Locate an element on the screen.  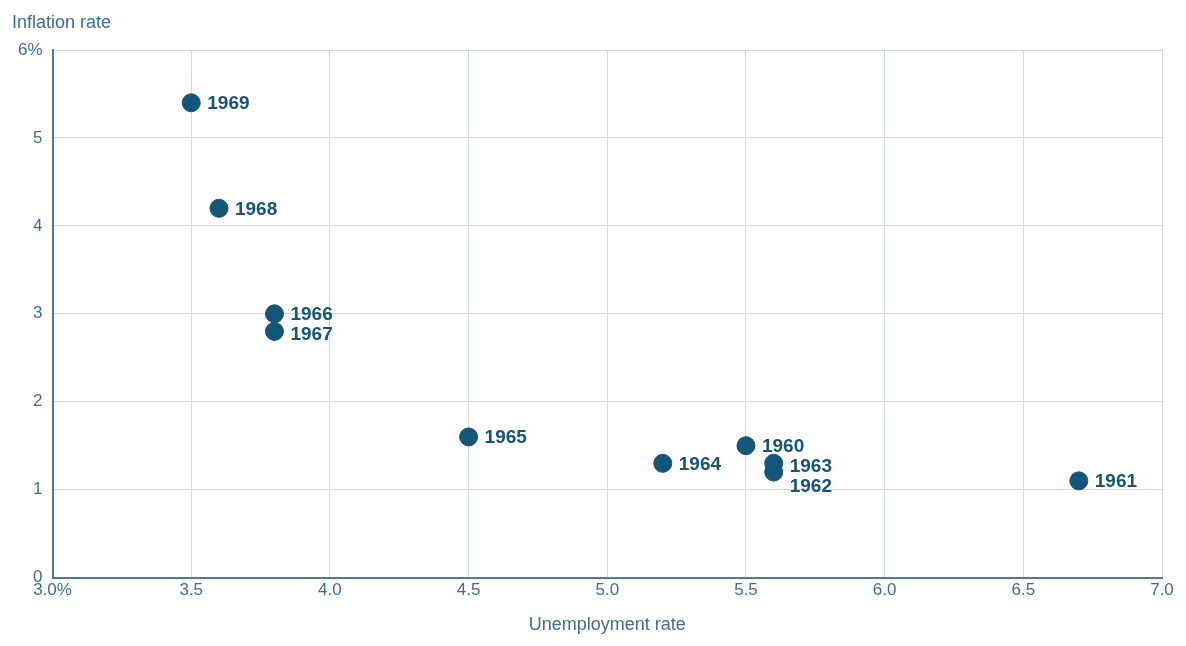
x-tick-label: 6.5 is located at coordinates (1023, 590).